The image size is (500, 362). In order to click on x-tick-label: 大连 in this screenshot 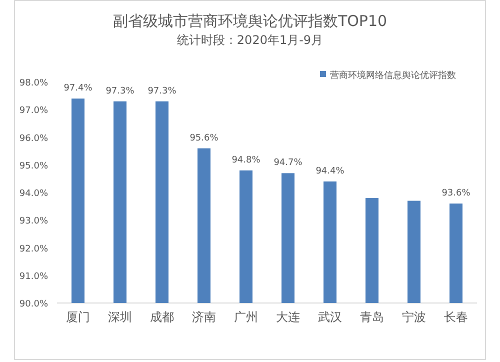, I will do `click(288, 317)`.